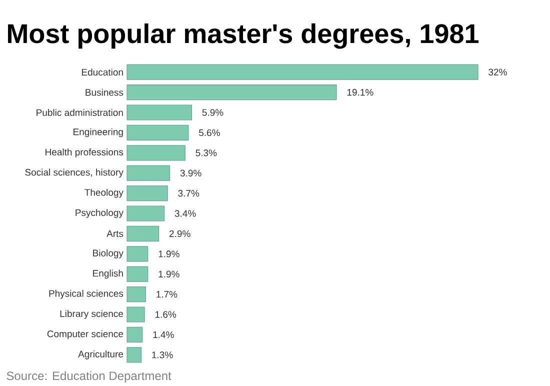 The height and width of the screenshot is (386, 550). Describe the element at coordinates (104, 193) in the screenshot. I see `y-tick-label: Theology` at that location.